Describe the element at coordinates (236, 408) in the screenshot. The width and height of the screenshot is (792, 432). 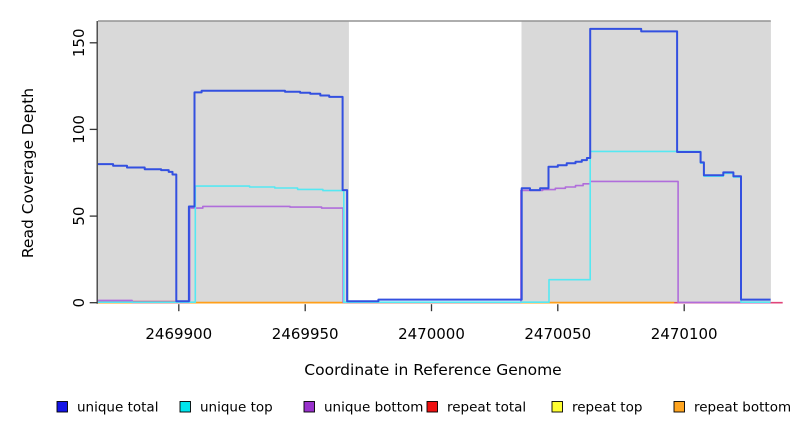
I see `legend-label: unique top` at that location.